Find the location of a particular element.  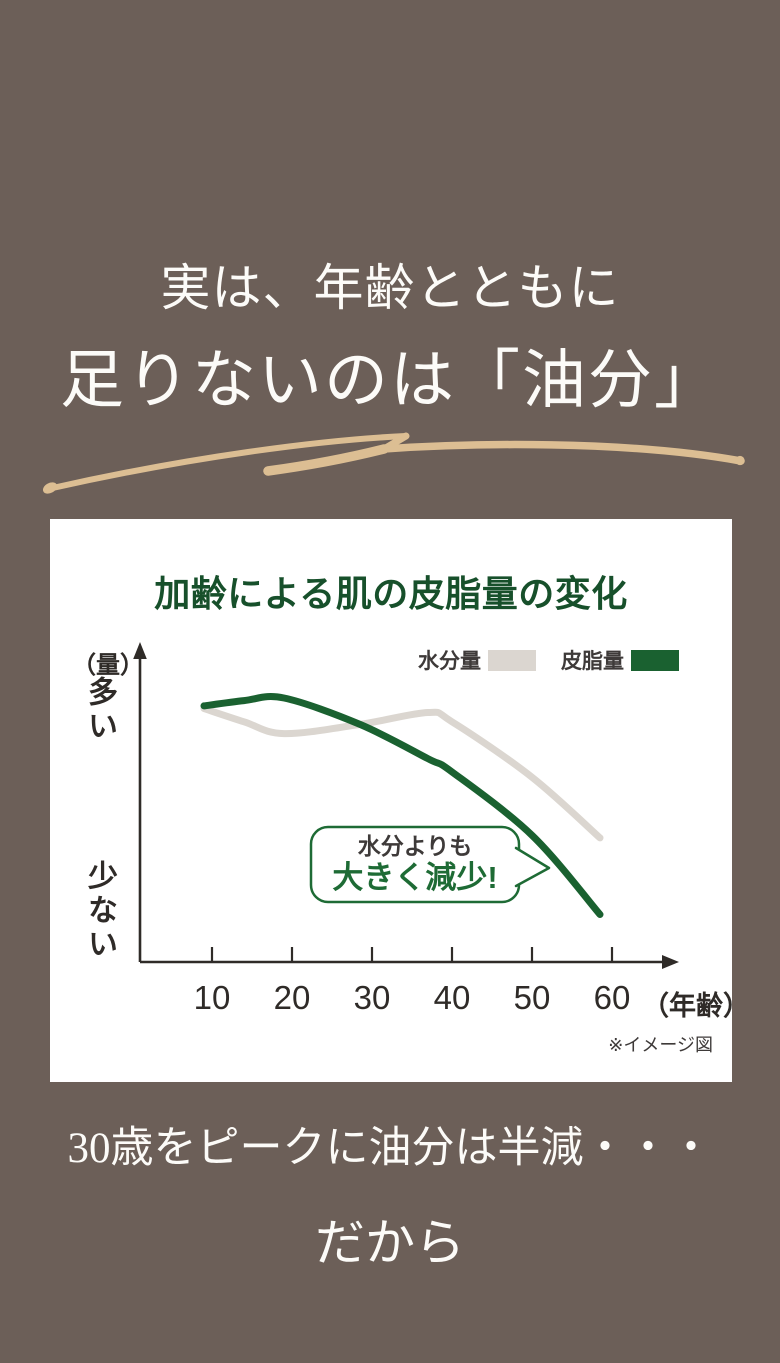

y-axis-bottom-label: 少ない is located at coordinates (99, 911).